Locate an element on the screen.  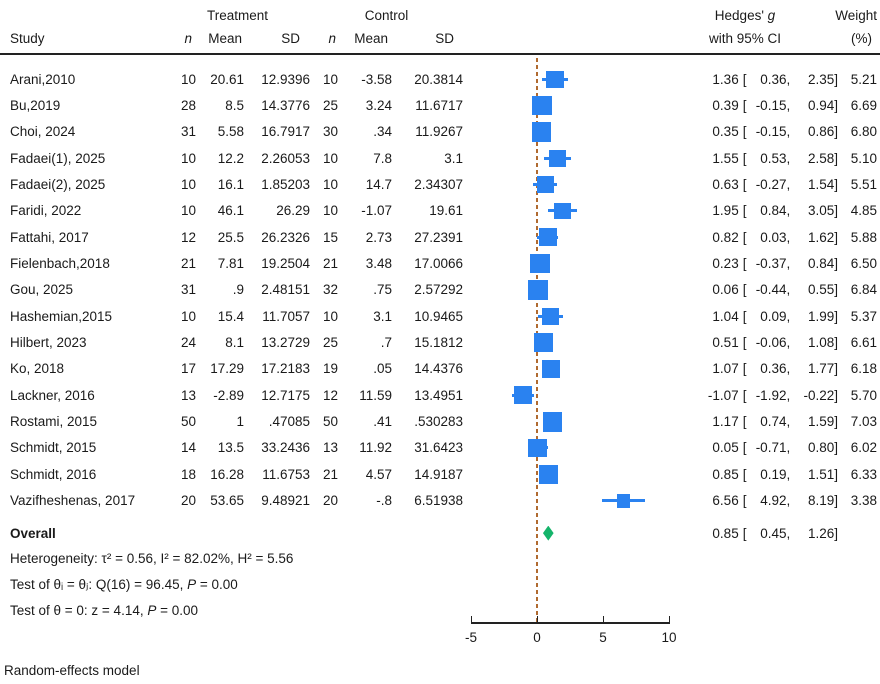
treatment-sd-value: 33.2436 is located at coordinates (285, 448).